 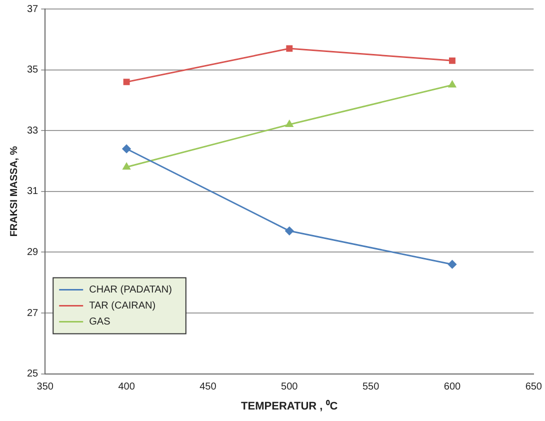 What do you see at coordinates (371, 387) in the screenshot?
I see `x-tick-label: 550` at bounding box center [371, 387].